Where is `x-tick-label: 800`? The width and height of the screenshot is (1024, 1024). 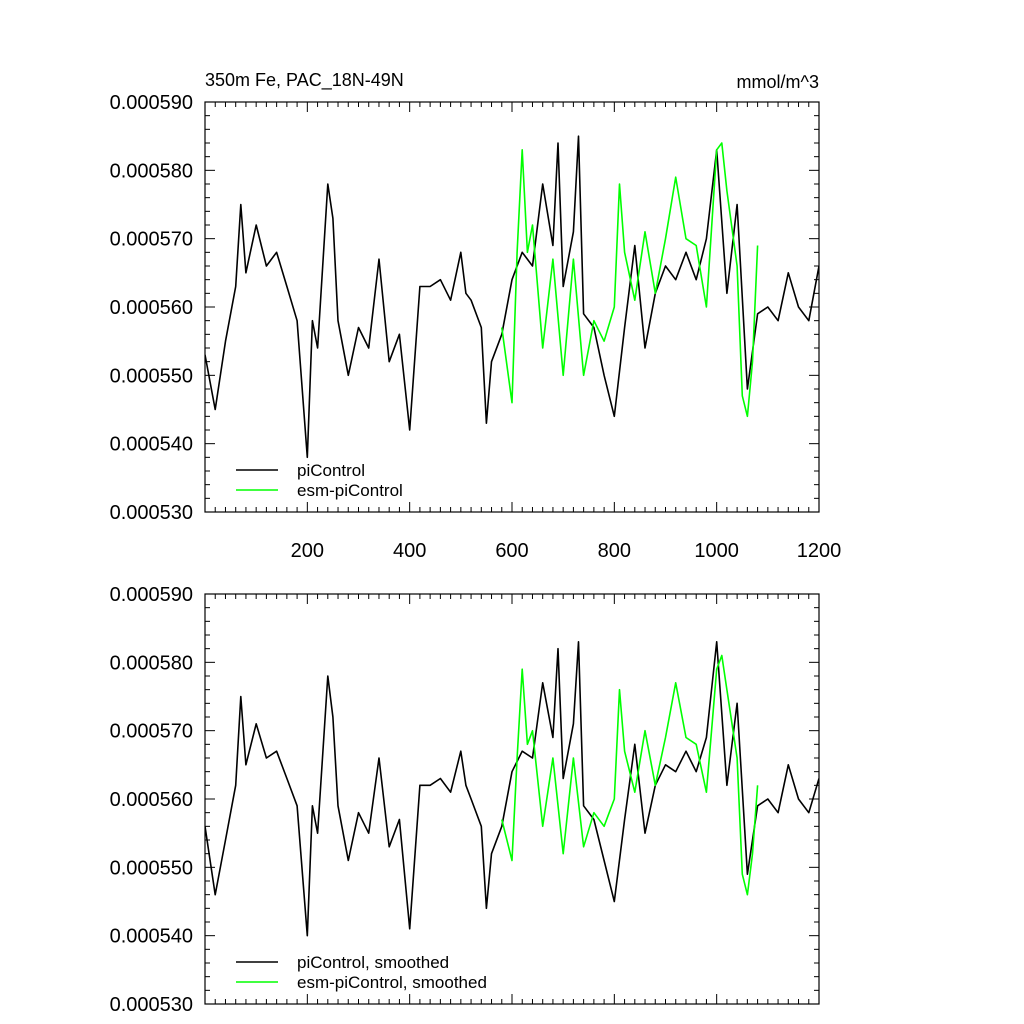 x-tick-label: 800 is located at coordinates (614, 551).